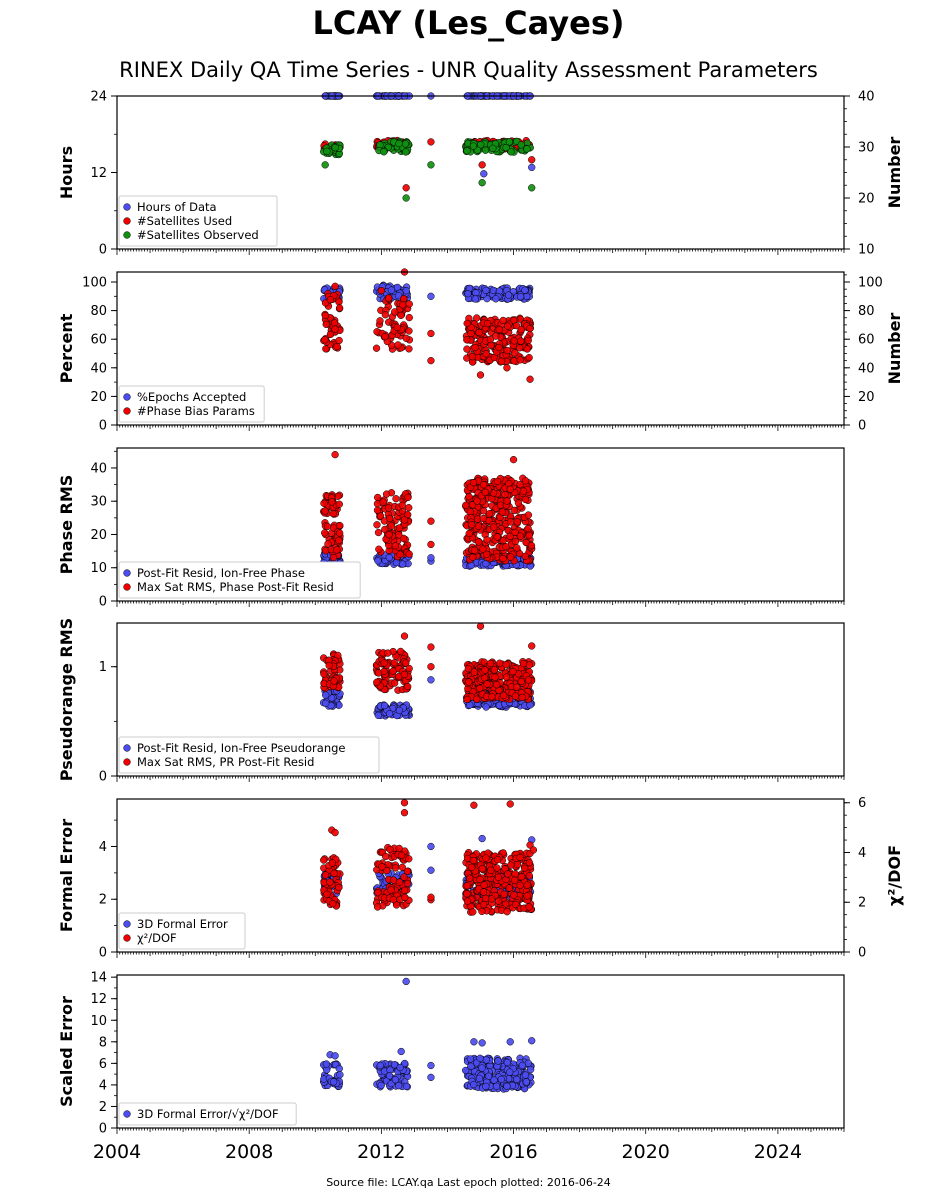 This screenshot has height=1200, width=937. I want to click on y-right-tick-label: 80, so click(866, 311).